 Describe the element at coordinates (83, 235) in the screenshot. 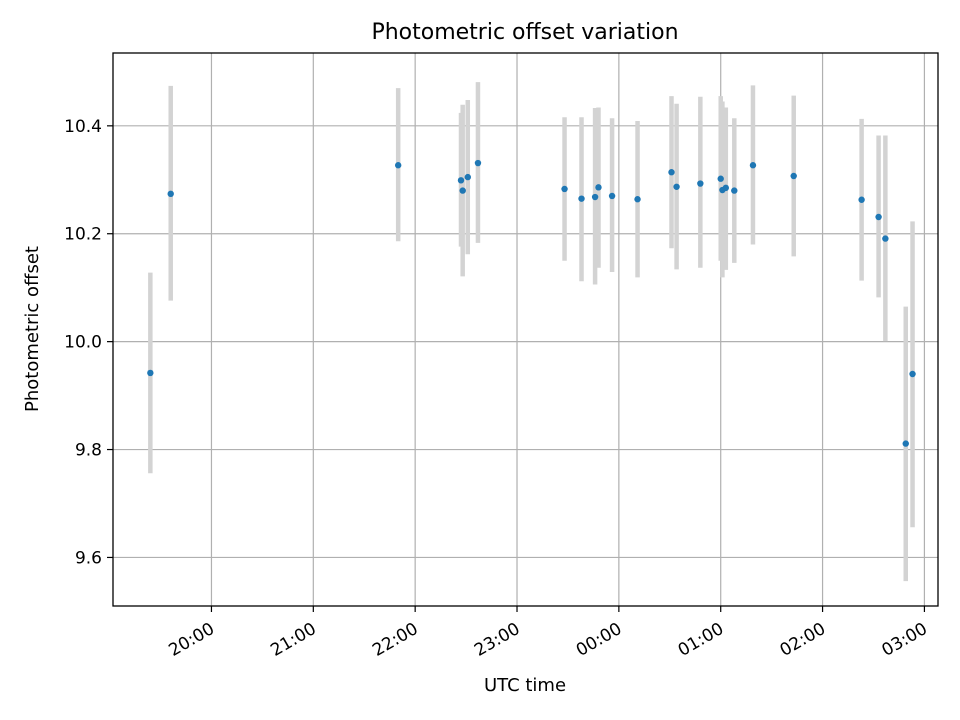

I see `y-tick-label: 10.2` at that location.